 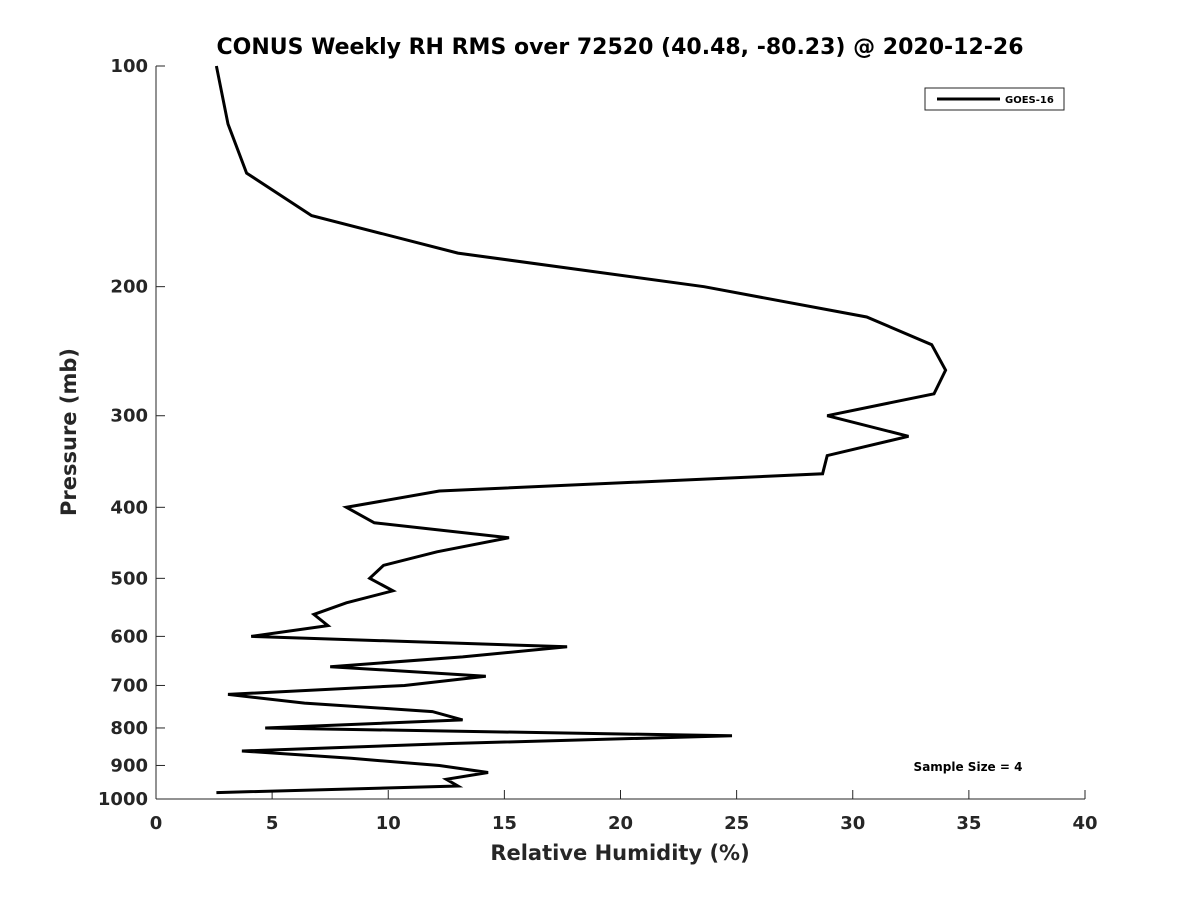 What do you see at coordinates (619, 853) in the screenshot?
I see `x-axis-label: Relative Humidity (%)` at bounding box center [619, 853].